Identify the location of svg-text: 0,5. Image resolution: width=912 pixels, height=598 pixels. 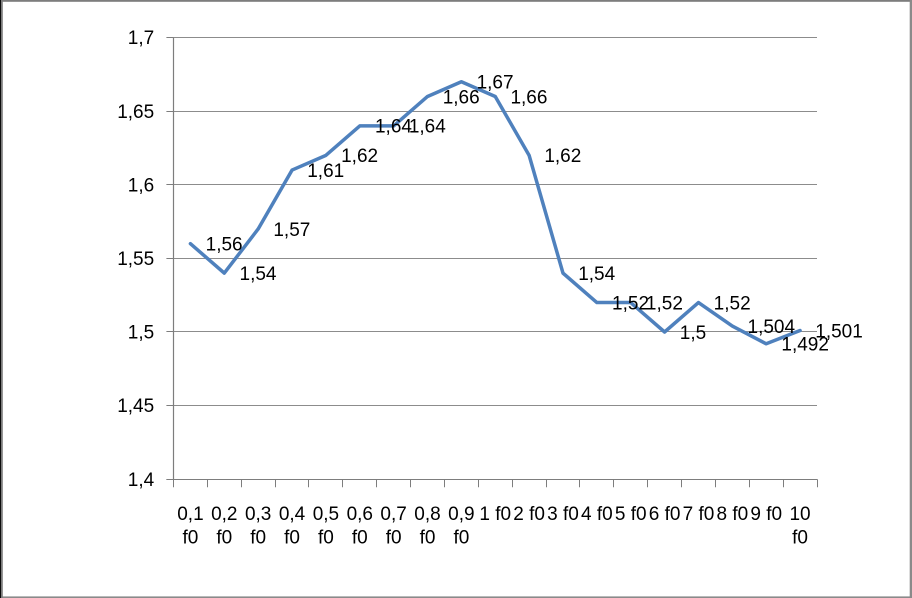
(326, 514).